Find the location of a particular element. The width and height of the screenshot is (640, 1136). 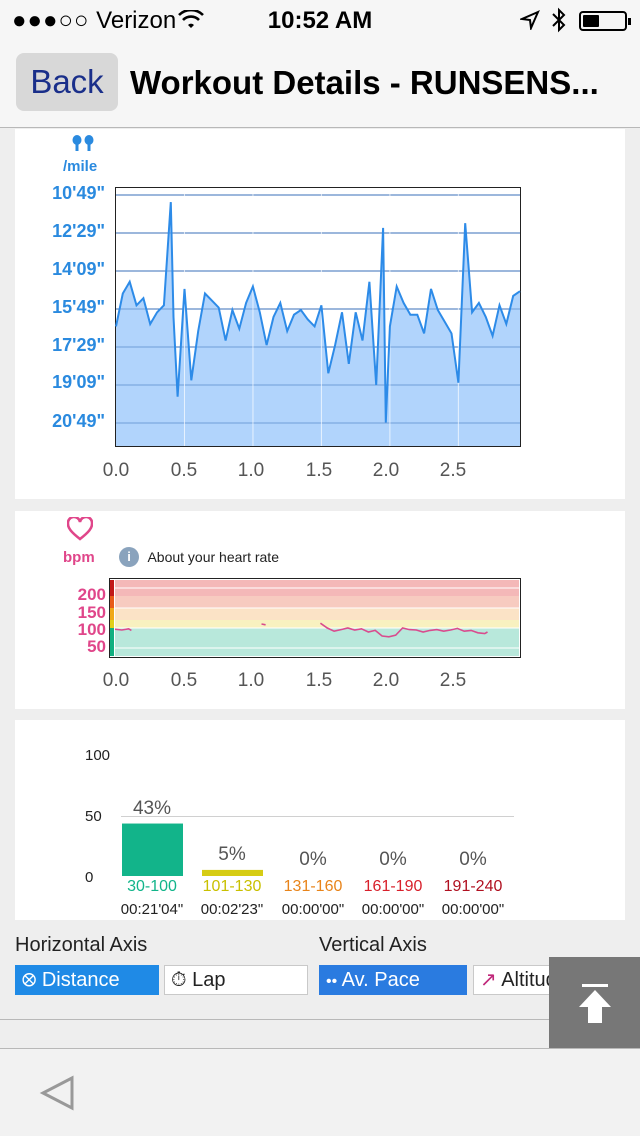

vertical-axis-label: Vertical Axis is located at coordinates (373, 945).